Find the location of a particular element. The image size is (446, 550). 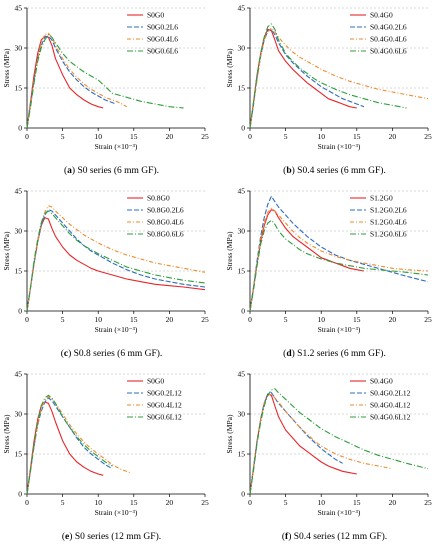

legend-label: S0.4G0.2L6 is located at coordinates (388, 27).